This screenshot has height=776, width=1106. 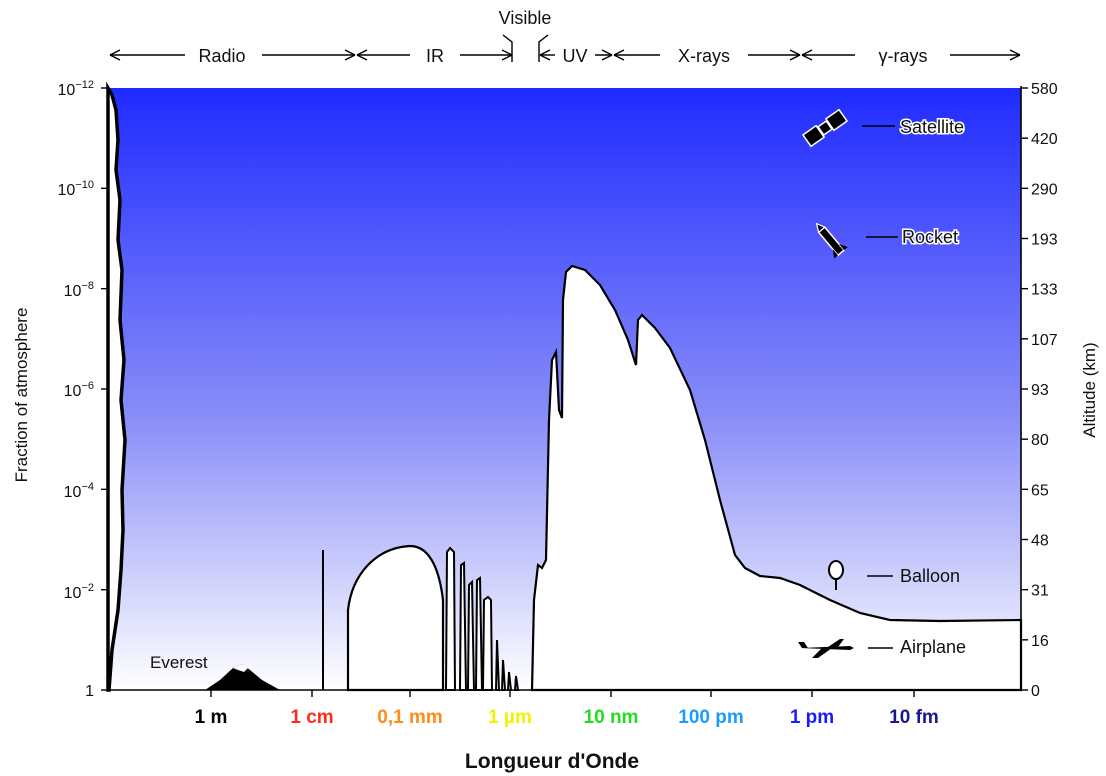 I want to click on spectrum-bands, so click(x=565, y=48).